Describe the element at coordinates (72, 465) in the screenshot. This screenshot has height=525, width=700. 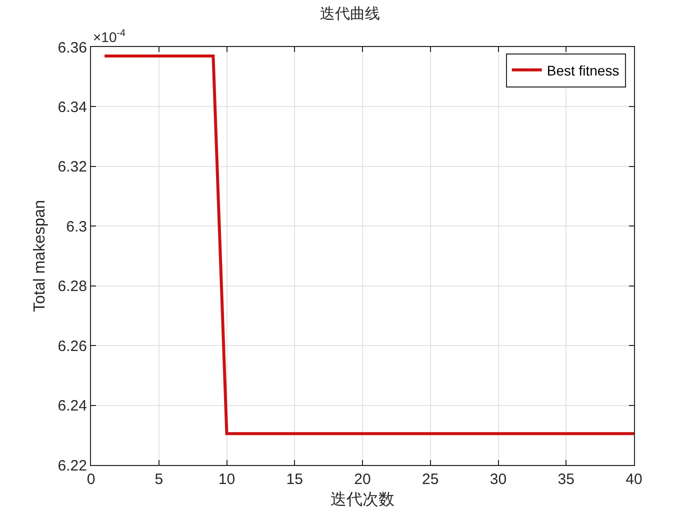
I see `y-tick-label: 6.22` at that location.